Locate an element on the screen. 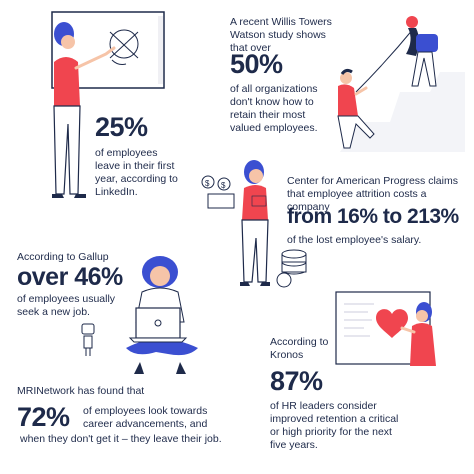 The image size is (474, 474). stat-46-caption: of employees usually seek a new job. is located at coordinates (66, 305).